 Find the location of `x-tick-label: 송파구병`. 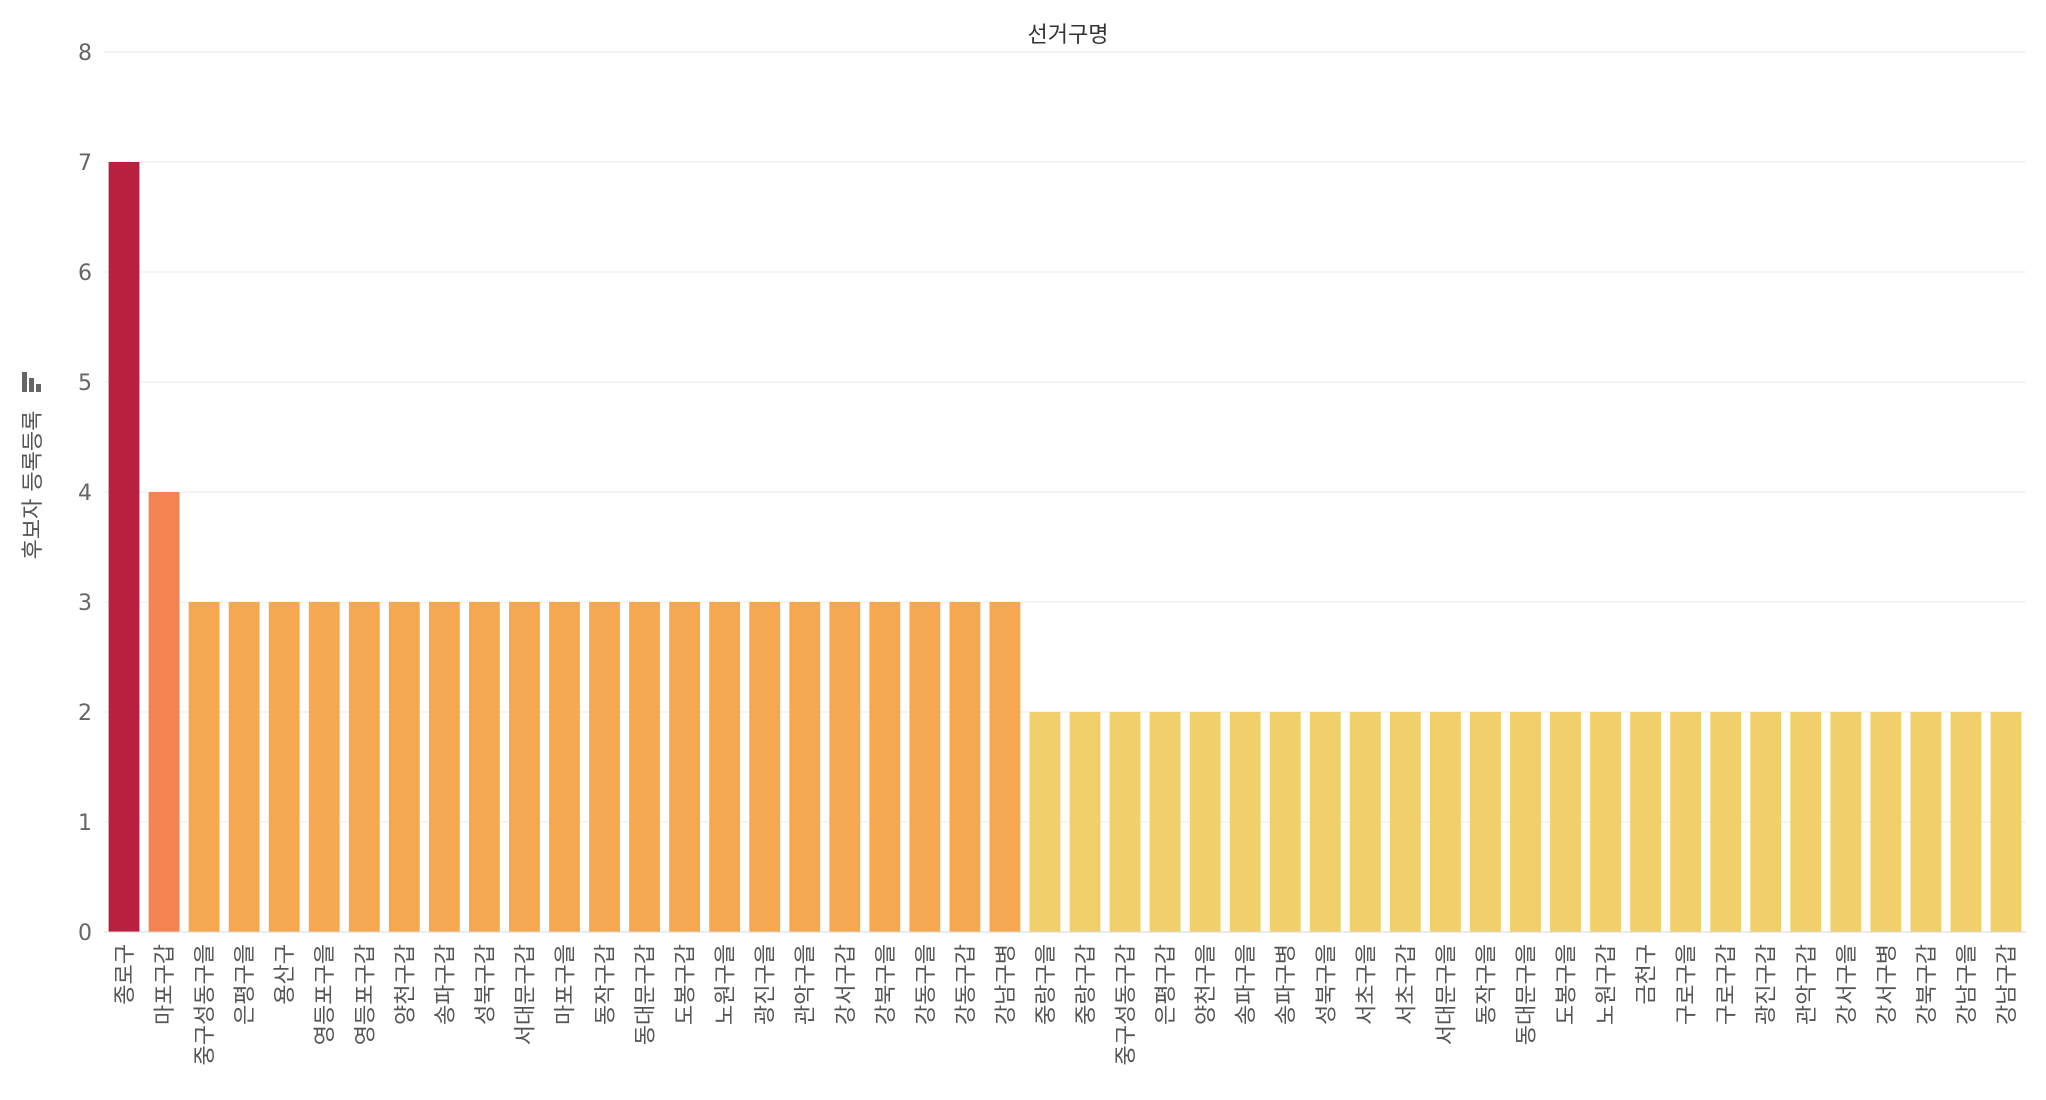

x-tick-label: 송파구병 is located at coordinates (1286, 984).